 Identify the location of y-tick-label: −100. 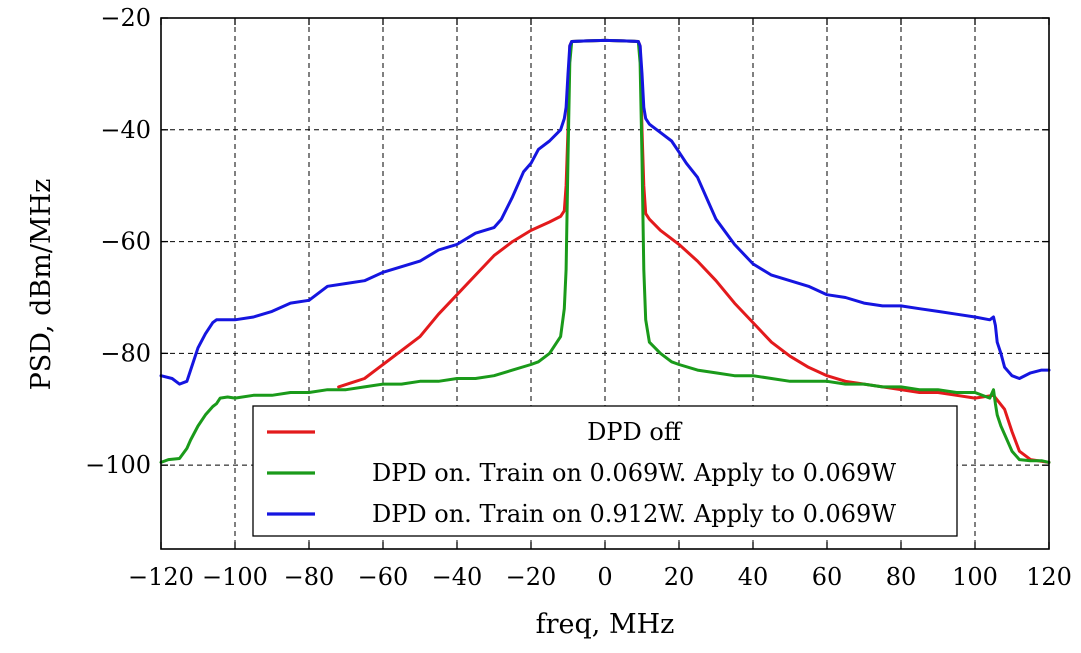
(118, 465).